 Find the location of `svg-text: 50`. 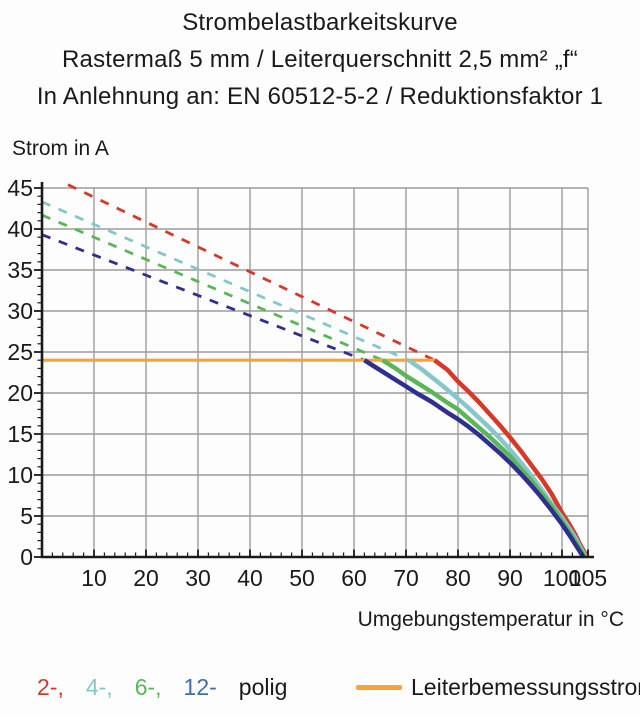

svg-text: 50 is located at coordinates (302, 578).